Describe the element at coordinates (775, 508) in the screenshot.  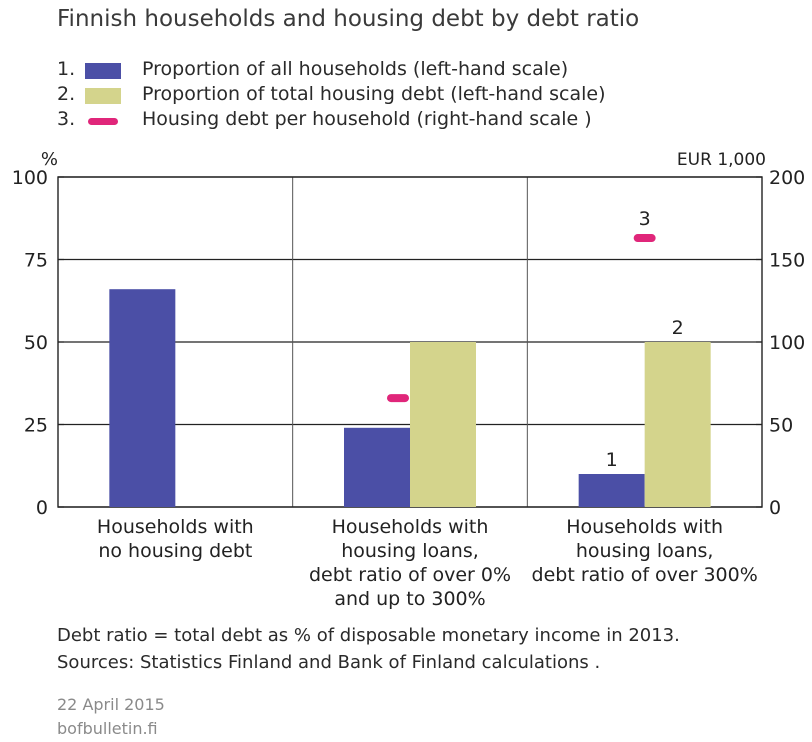
I see `right-axis-tick-label: 0` at that location.